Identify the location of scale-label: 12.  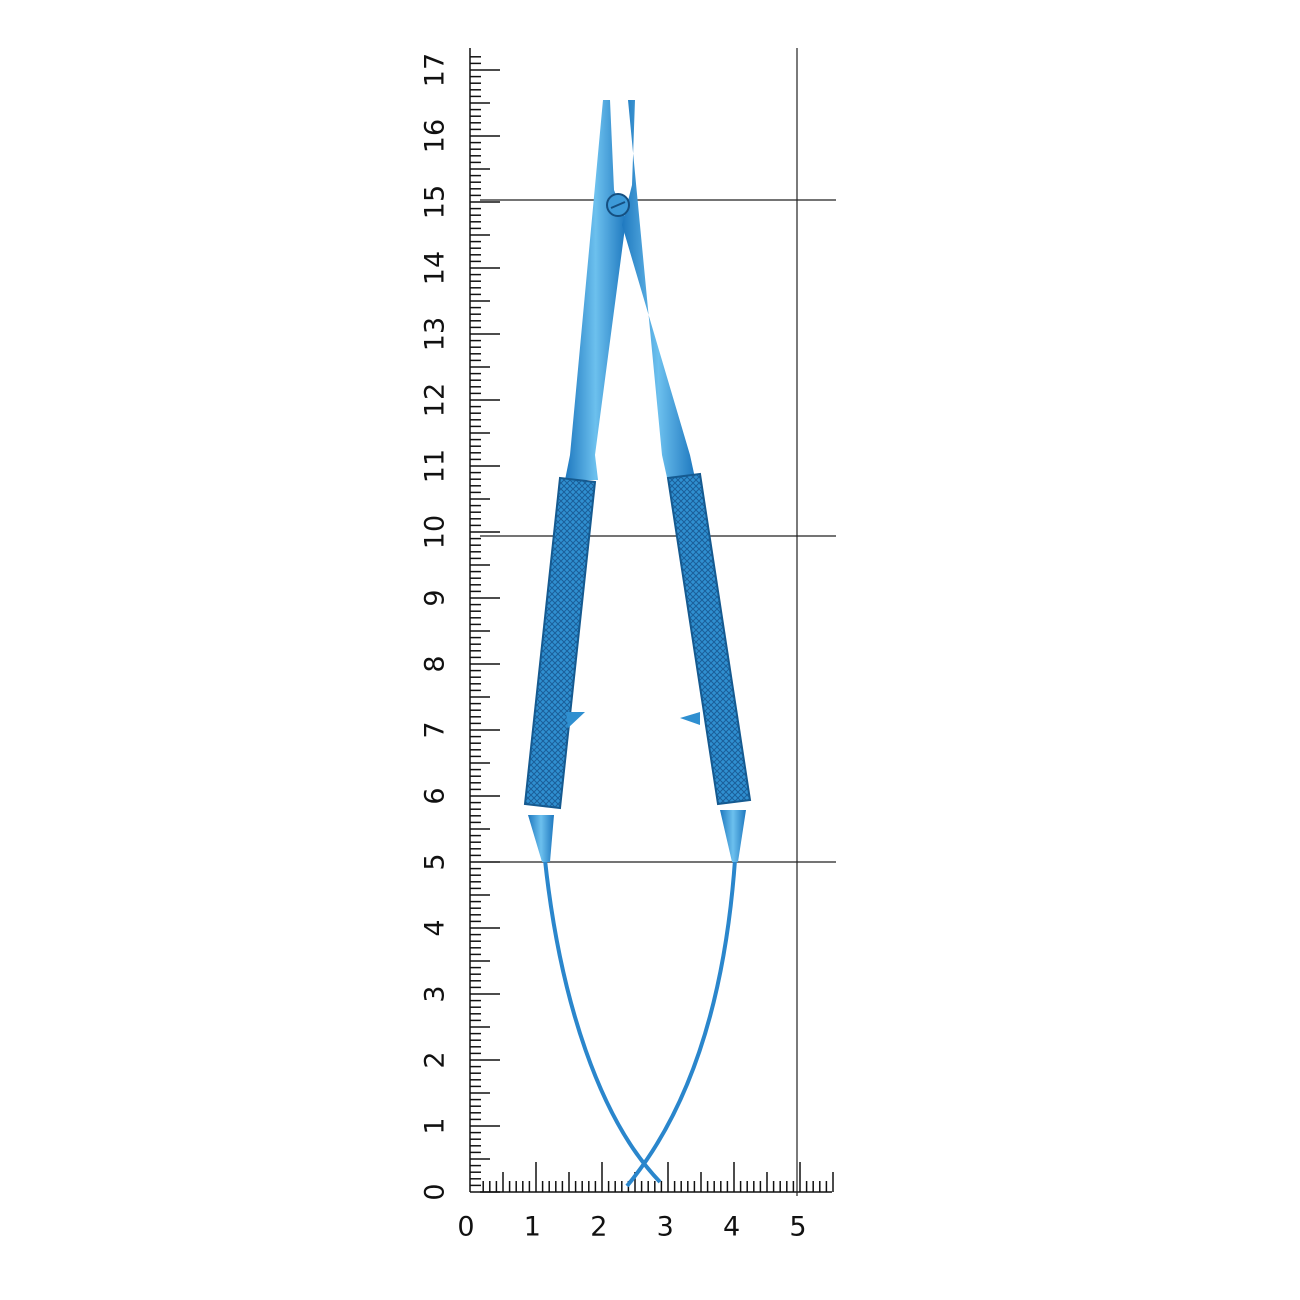
(435, 400).